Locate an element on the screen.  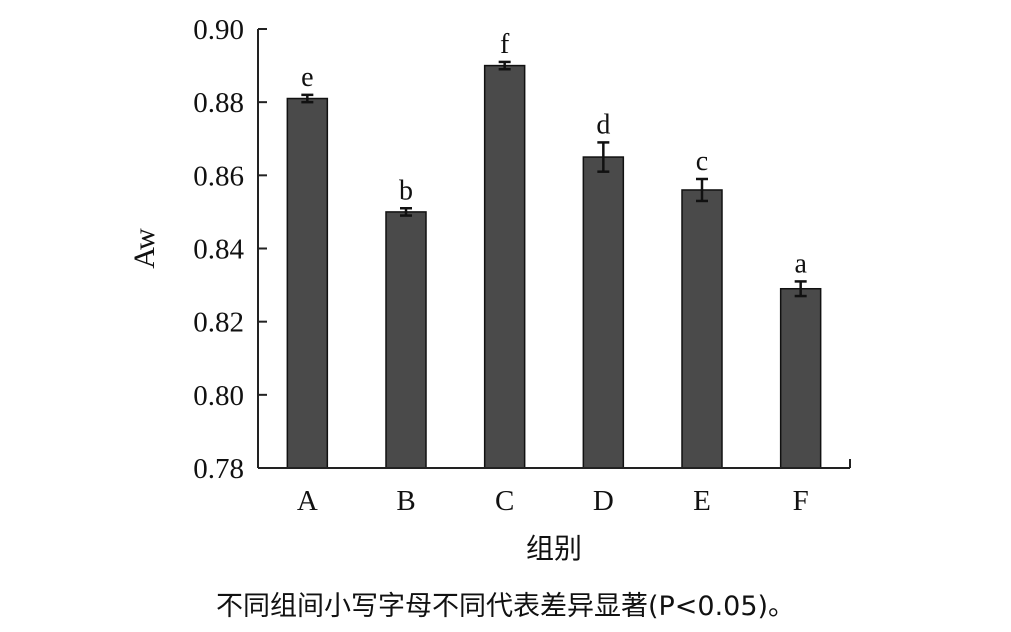
x-tick-label: D is located at coordinates (603, 501).